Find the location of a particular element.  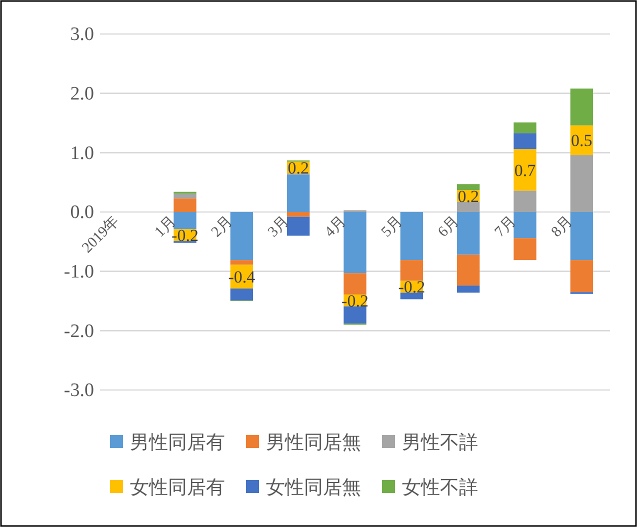

y-tick-label: 2.0 is located at coordinates (82, 93).